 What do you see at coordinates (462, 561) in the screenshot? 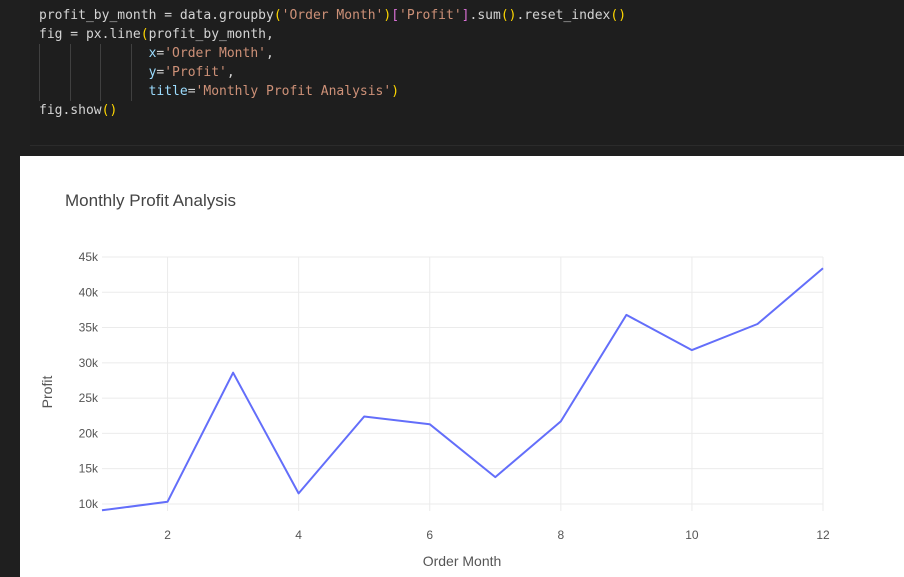
I see `x-axis-label: Order Month` at bounding box center [462, 561].